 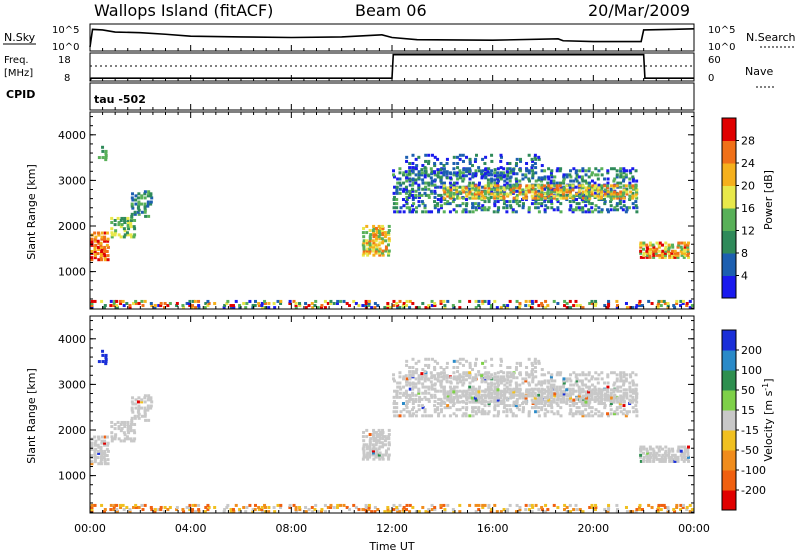 I want to click on velocity-ylabel: Slant Range [km], so click(x=31, y=416).